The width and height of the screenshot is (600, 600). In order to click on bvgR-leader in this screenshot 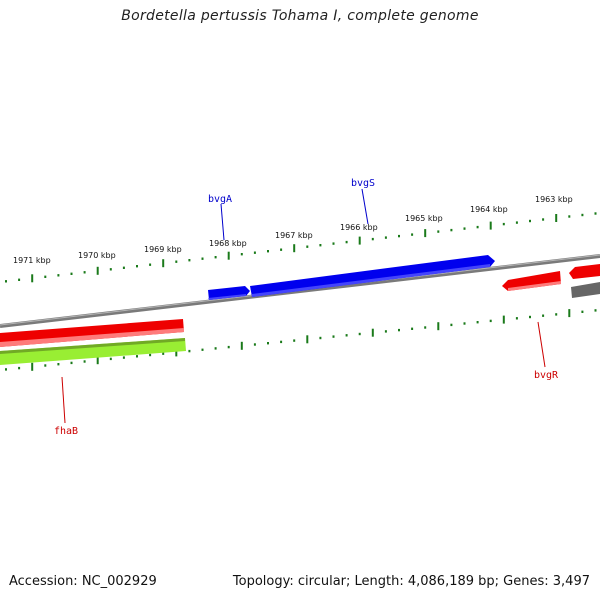, I will do `click(541, 344)`.